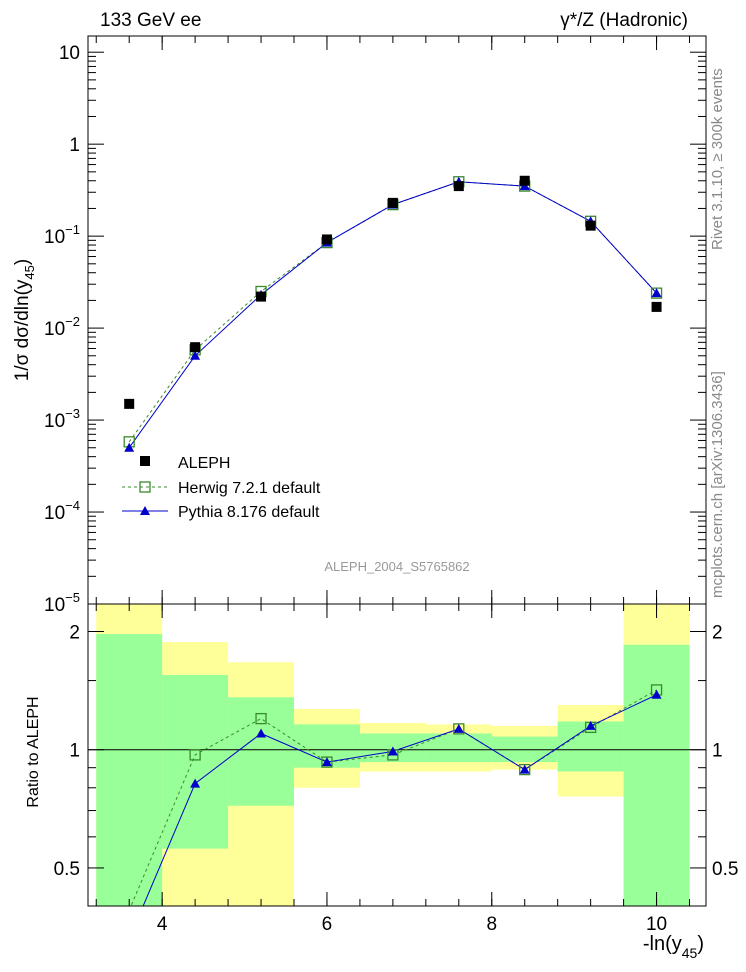 This screenshot has height=972, width=746. What do you see at coordinates (656, 924) in the screenshot?
I see `x-tick-label: 10` at bounding box center [656, 924].